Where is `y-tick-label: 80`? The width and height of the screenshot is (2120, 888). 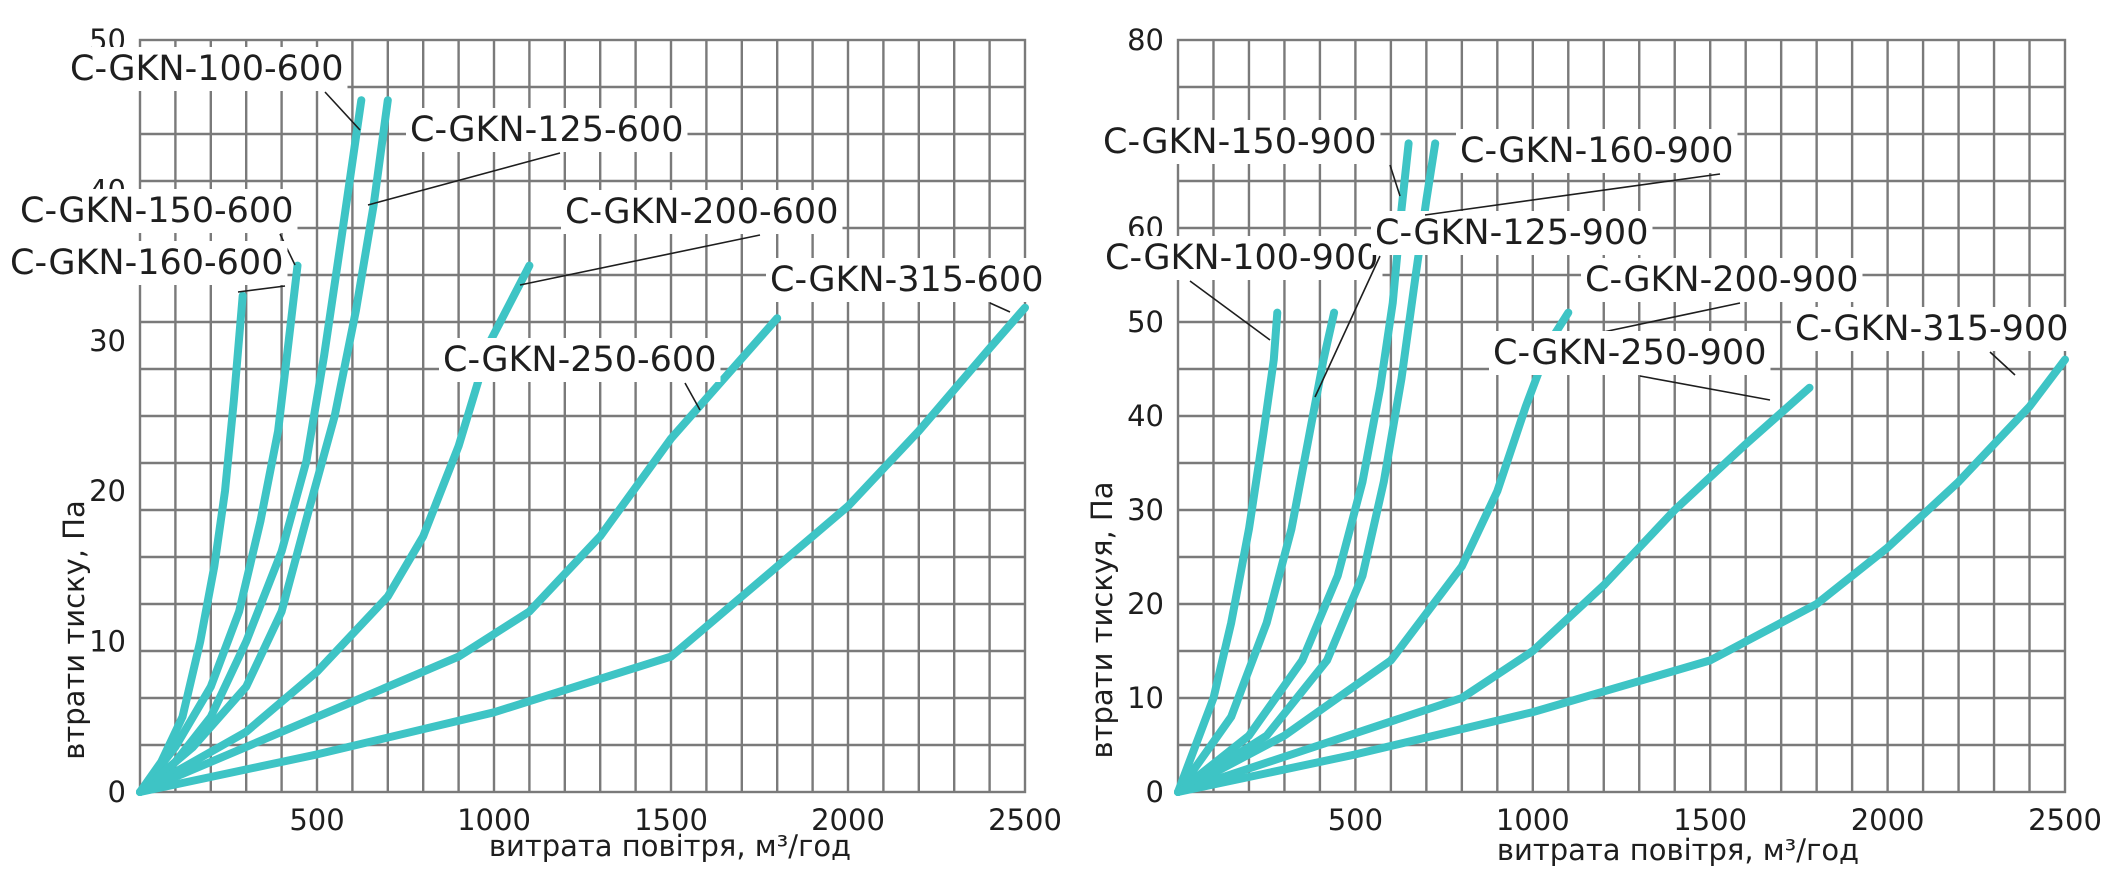 y-tick-label: 80 is located at coordinates (1145, 40).